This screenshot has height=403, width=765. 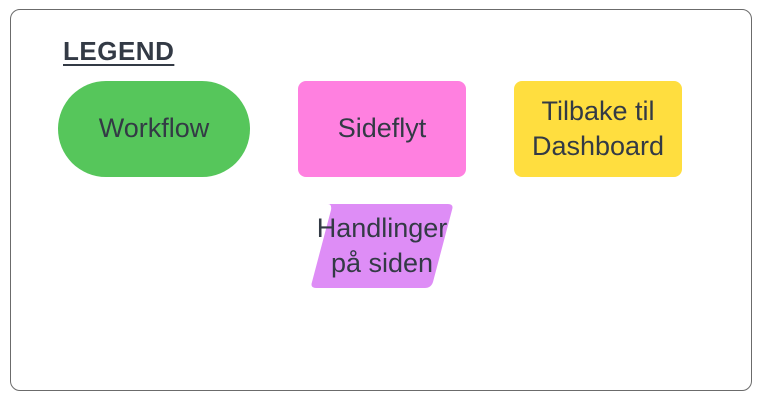 I want to click on legend-item-sideflyt-label: Sideflyt, so click(x=382, y=128).